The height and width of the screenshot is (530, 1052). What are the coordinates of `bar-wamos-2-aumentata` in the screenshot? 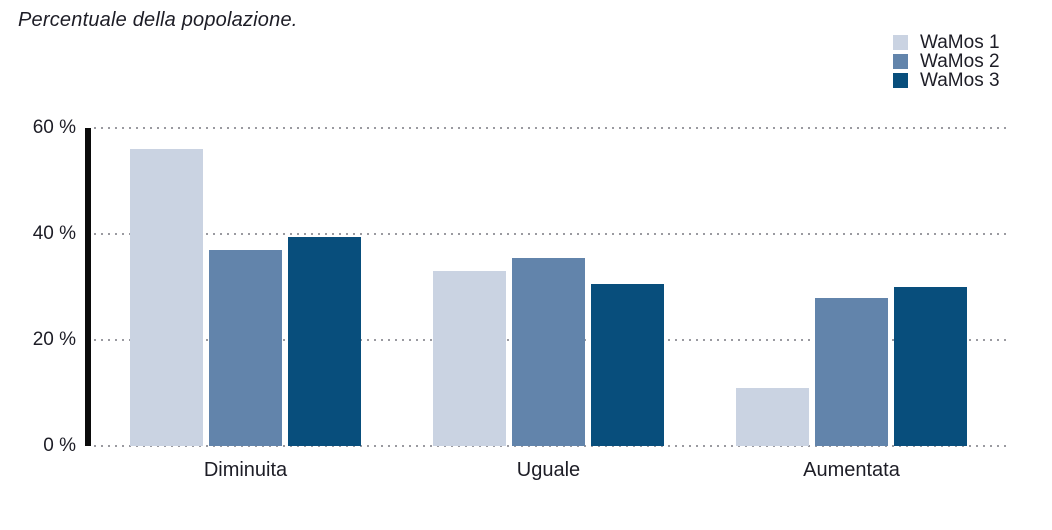 It's located at (851, 371).